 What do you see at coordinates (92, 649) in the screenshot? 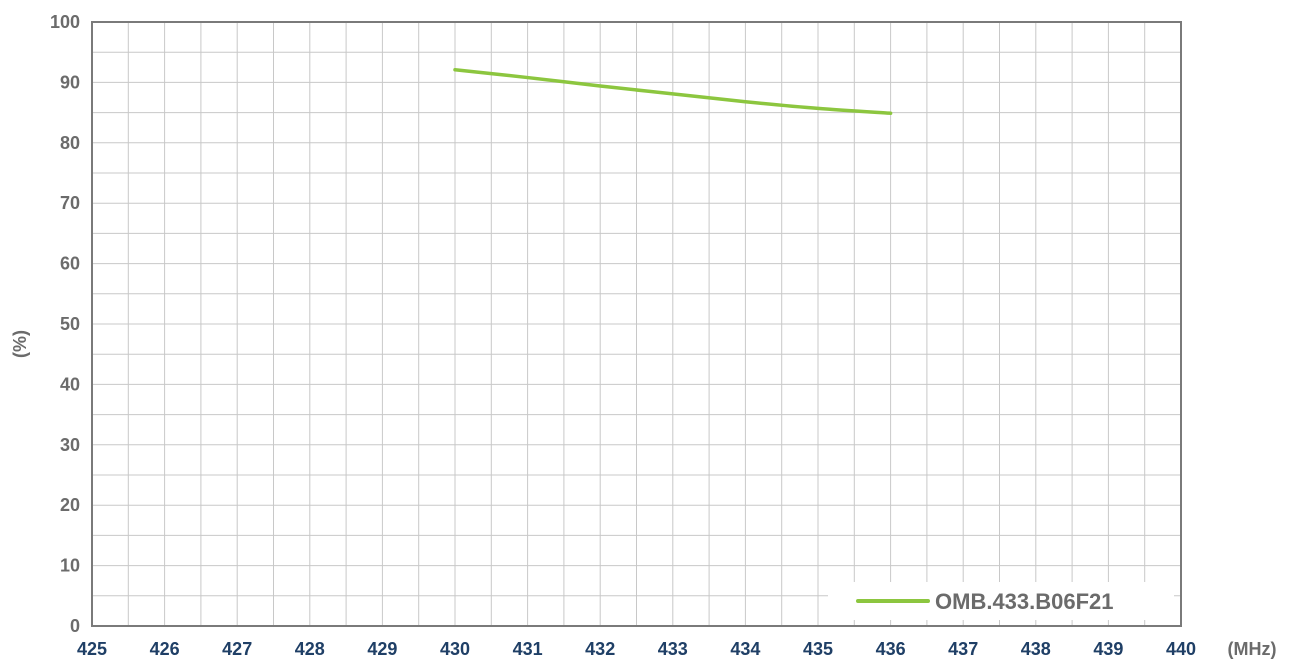
I see `x-tick-label: 425` at bounding box center [92, 649].